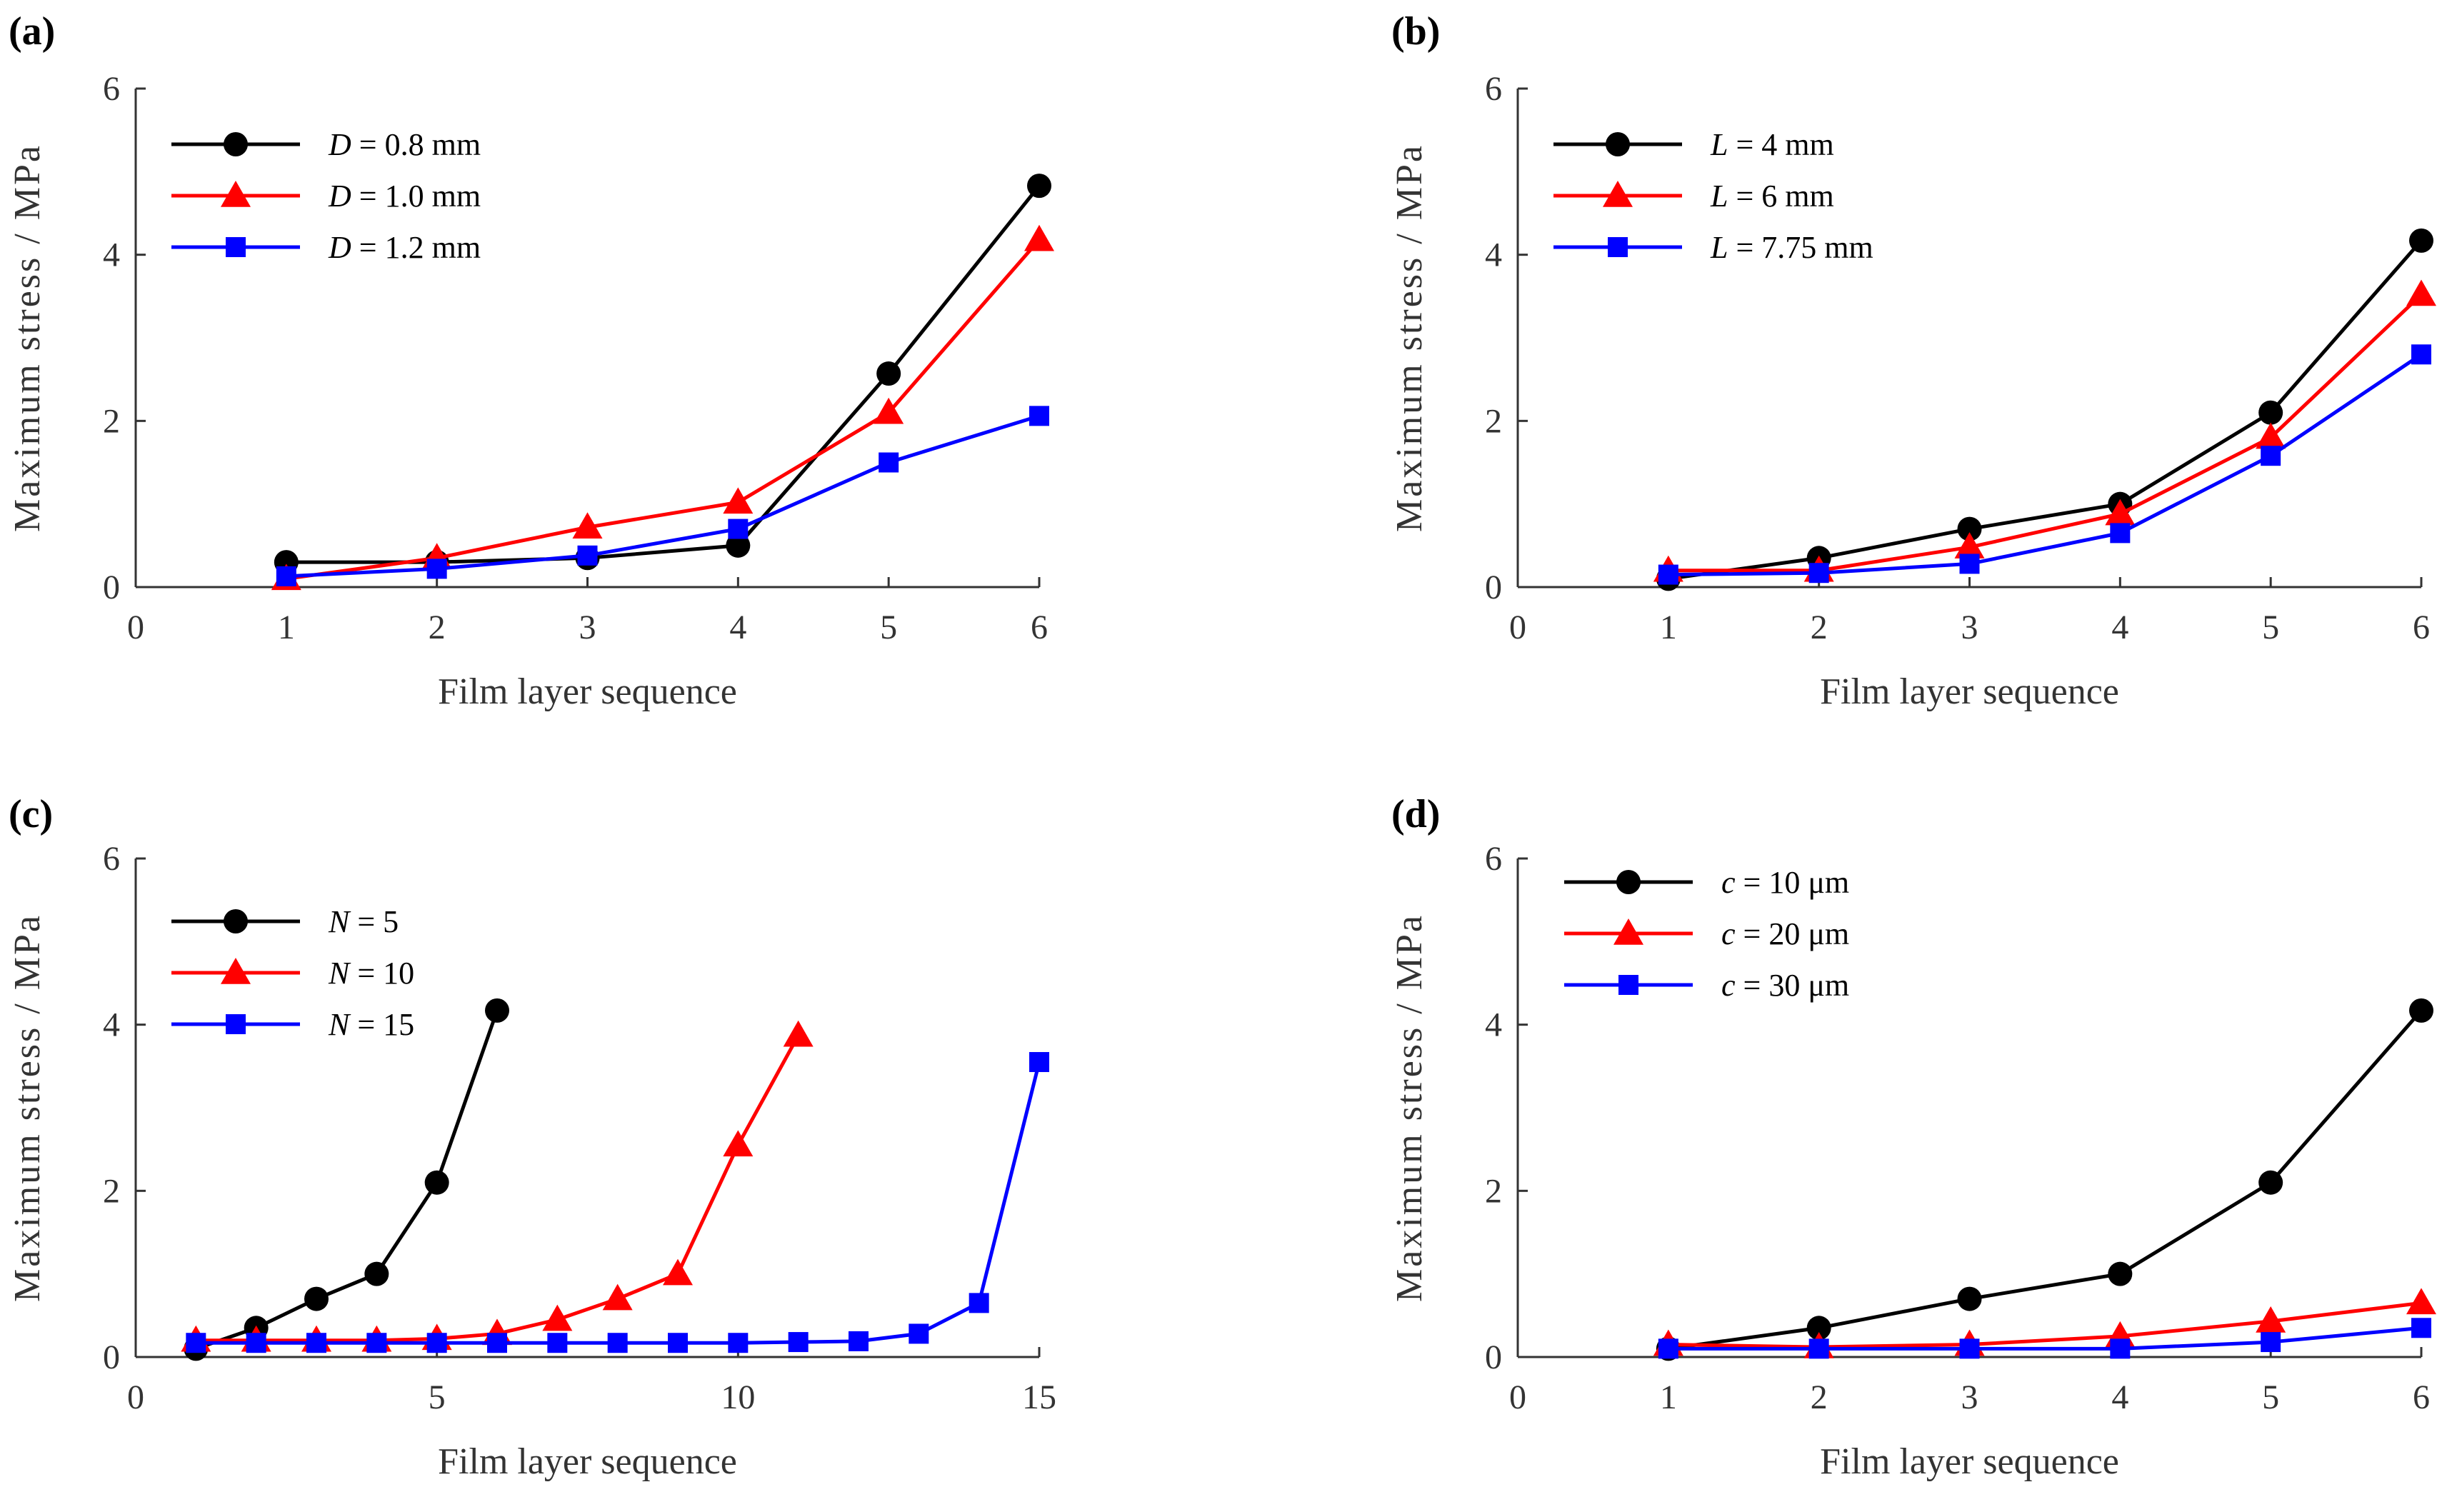 Image resolution: width=2452 pixels, height=1512 pixels. Describe the element at coordinates (32, 31) in the screenshot. I see `panel-label: (a)` at that location.